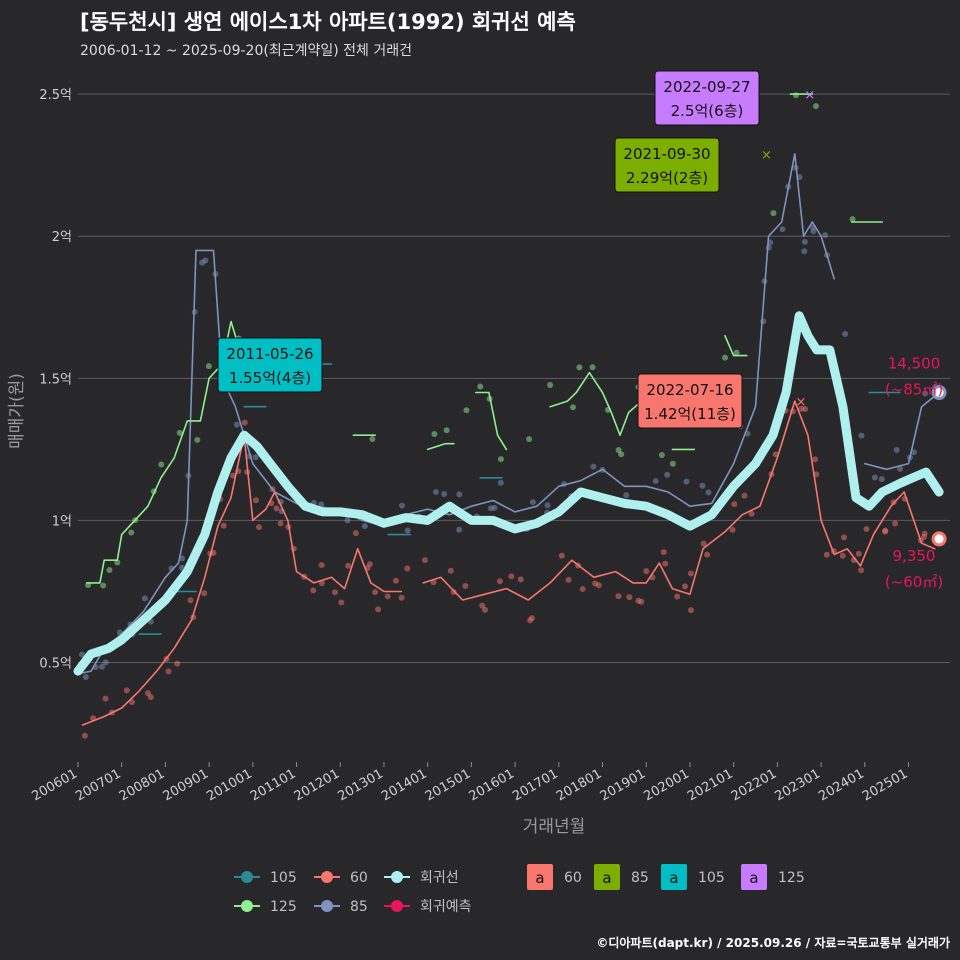 This screenshot has width=960, height=960. What do you see at coordinates (328, 22) in the screenshot?
I see `chart-title: [동두천시] 생연 에이스1차 아파트(1992) 회귀선 예측` at bounding box center [328, 22].